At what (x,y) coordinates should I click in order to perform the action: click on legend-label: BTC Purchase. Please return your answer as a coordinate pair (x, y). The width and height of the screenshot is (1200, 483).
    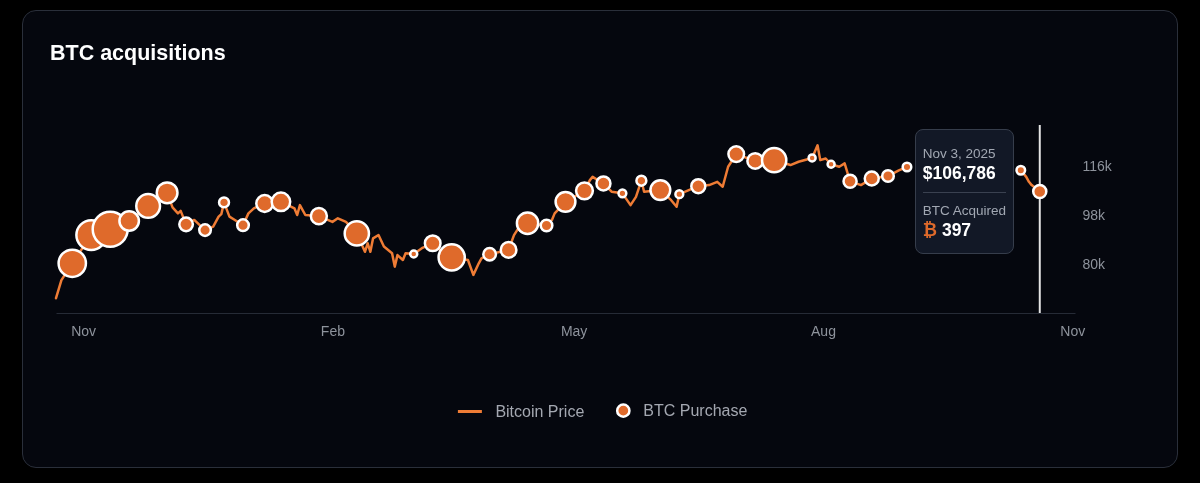
    Looking at the image, I should click on (695, 410).